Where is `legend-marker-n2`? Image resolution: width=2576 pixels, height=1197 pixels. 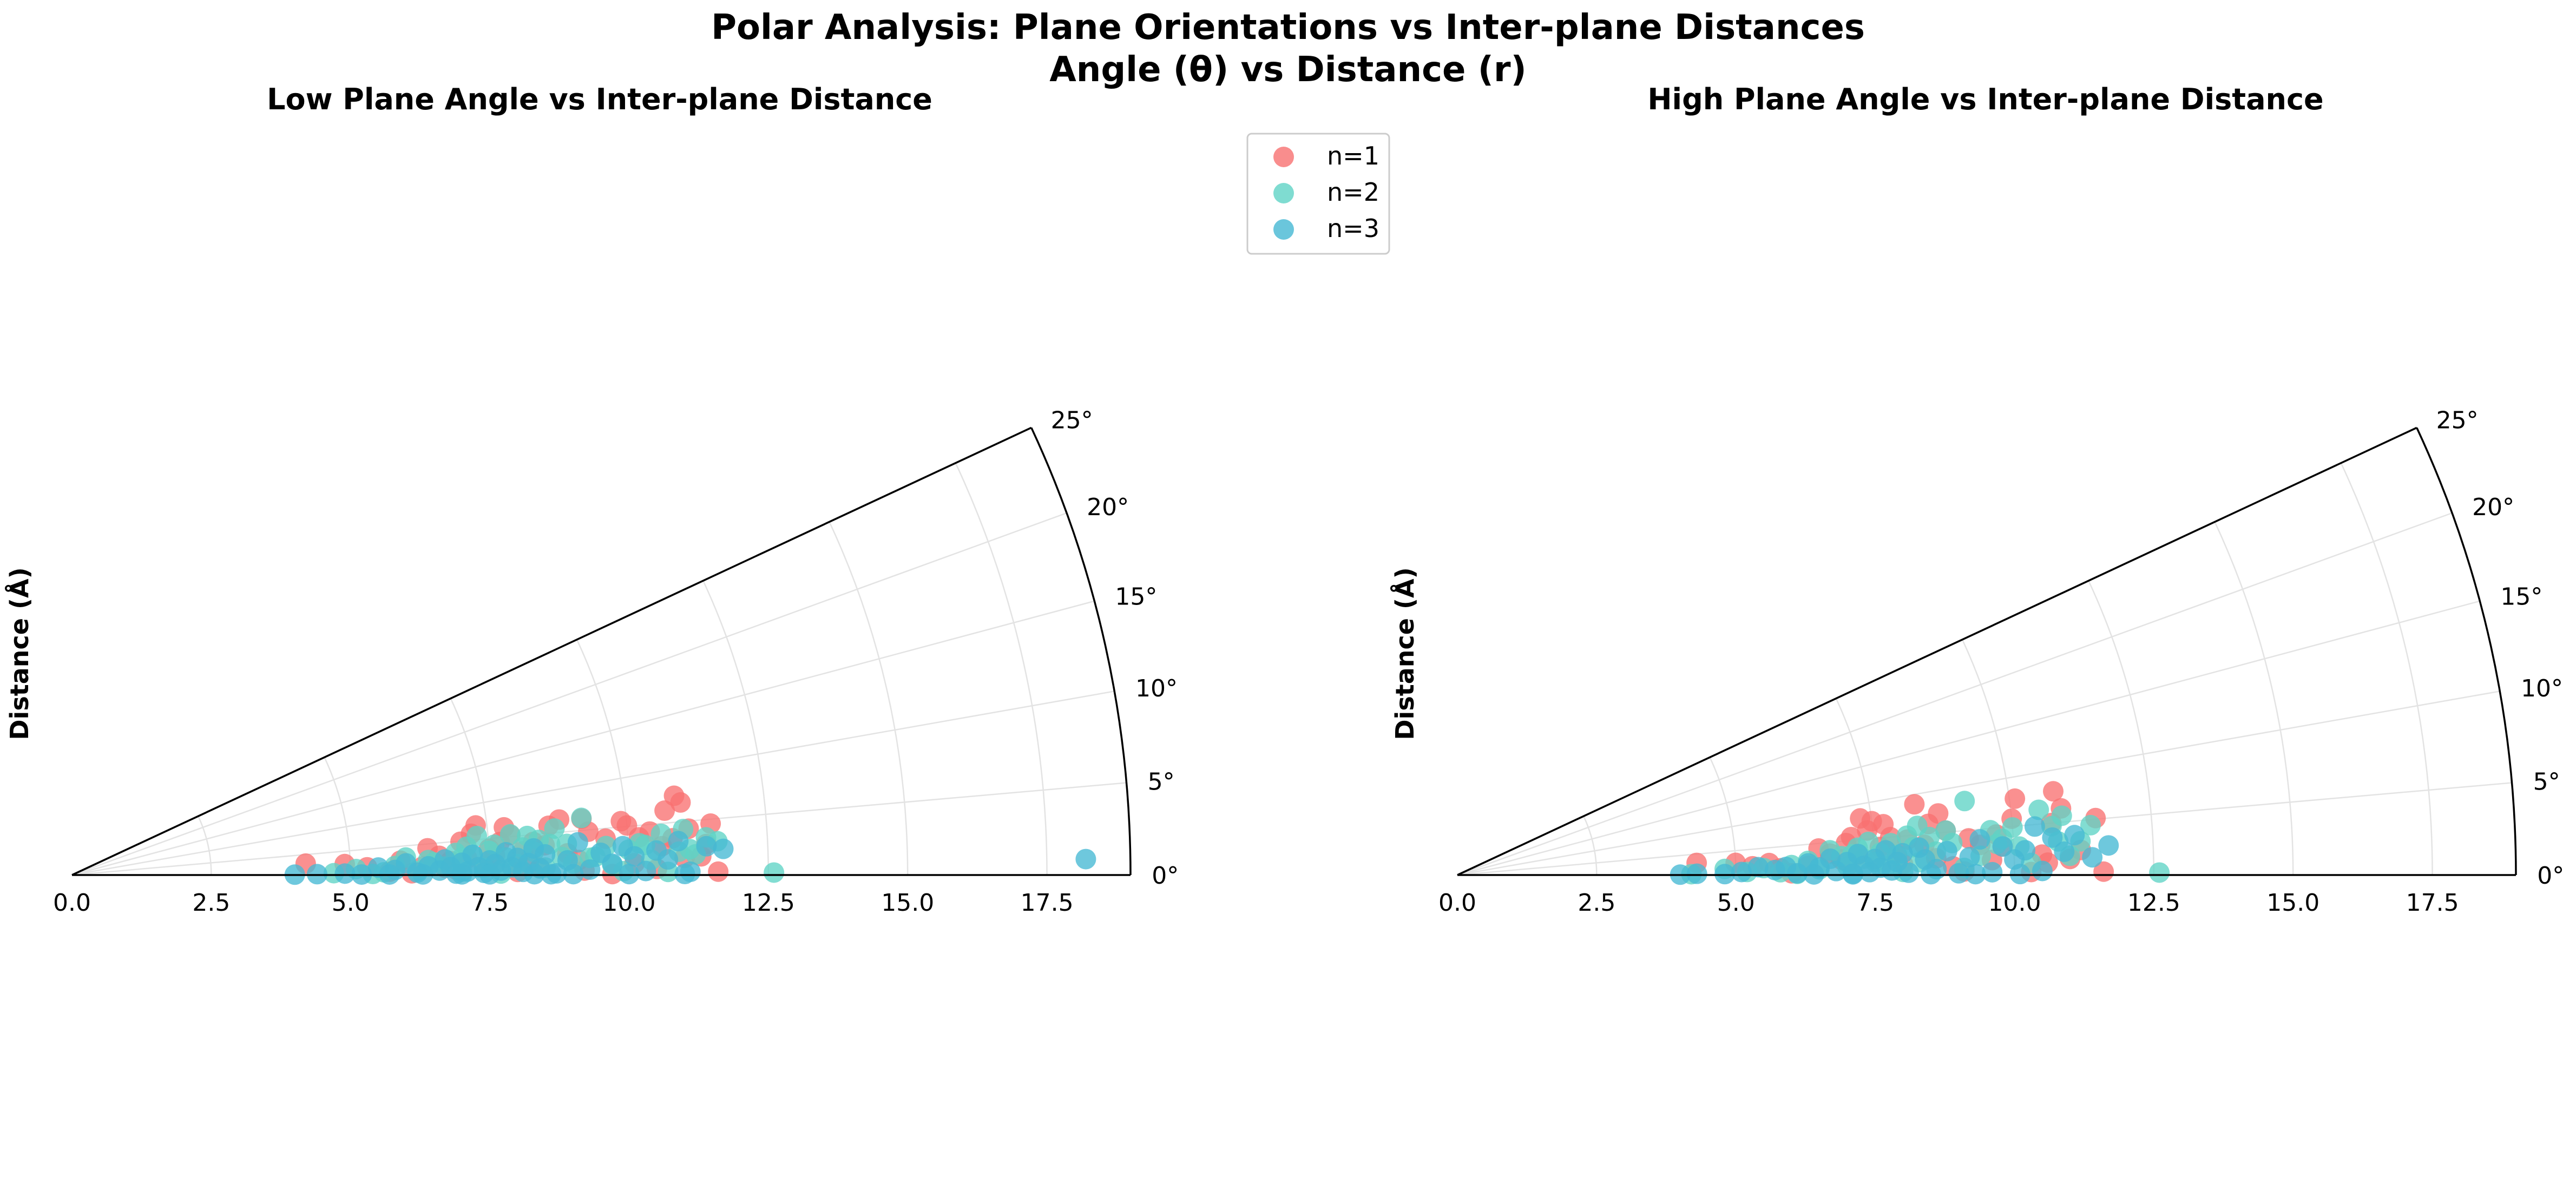
legend-marker-n2 is located at coordinates (1283, 193).